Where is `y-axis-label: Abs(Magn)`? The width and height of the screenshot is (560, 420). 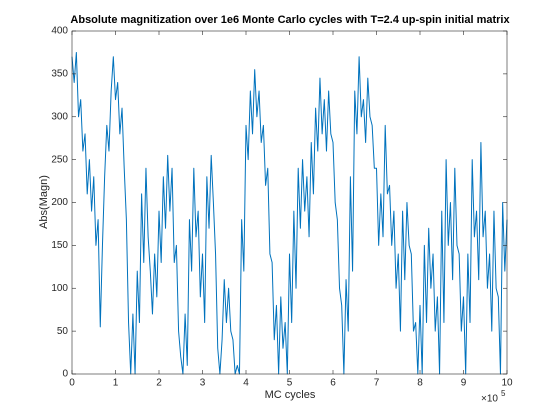
y-axis-label: Abs(Magn) is located at coordinates (44, 202).